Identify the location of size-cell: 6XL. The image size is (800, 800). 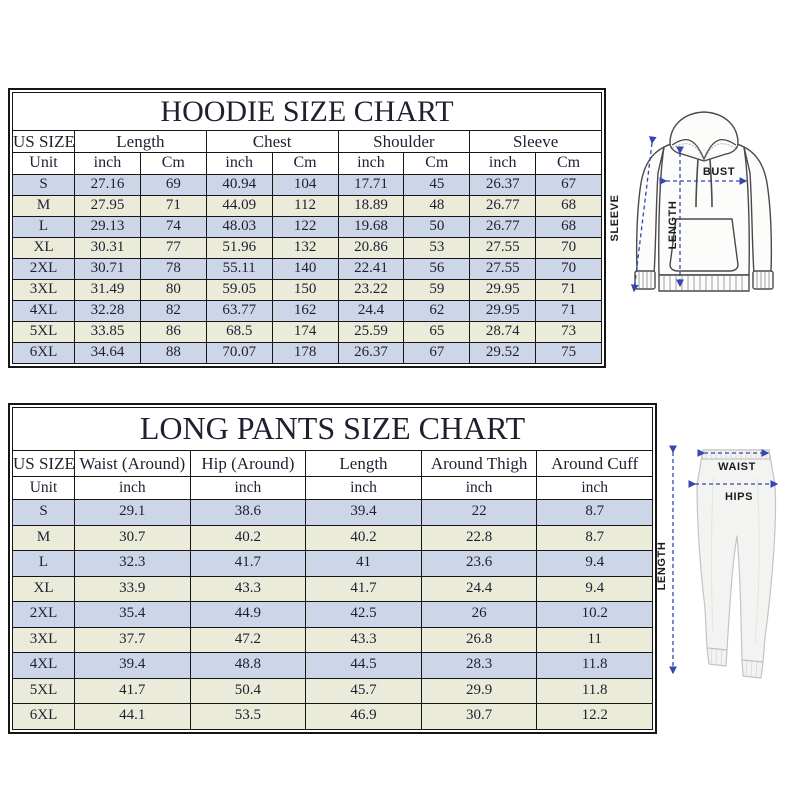
(43, 716).